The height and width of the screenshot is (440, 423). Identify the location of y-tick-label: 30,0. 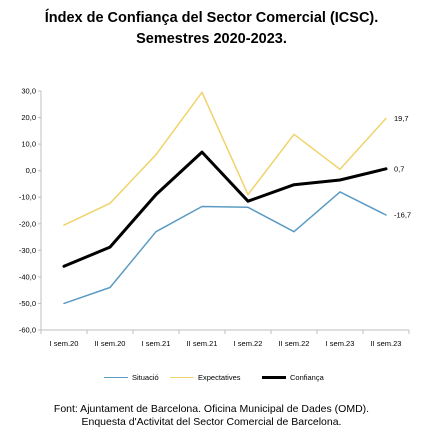
(28, 91).